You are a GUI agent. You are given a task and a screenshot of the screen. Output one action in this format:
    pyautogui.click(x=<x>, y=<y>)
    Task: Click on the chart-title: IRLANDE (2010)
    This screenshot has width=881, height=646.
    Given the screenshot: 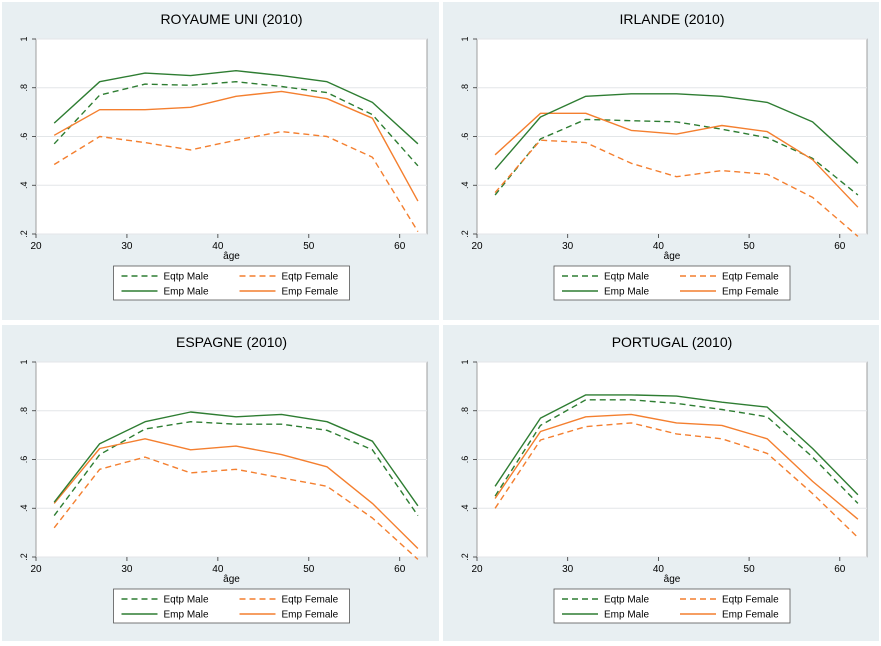 What is the action you would take?
    pyautogui.click(x=671, y=19)
    